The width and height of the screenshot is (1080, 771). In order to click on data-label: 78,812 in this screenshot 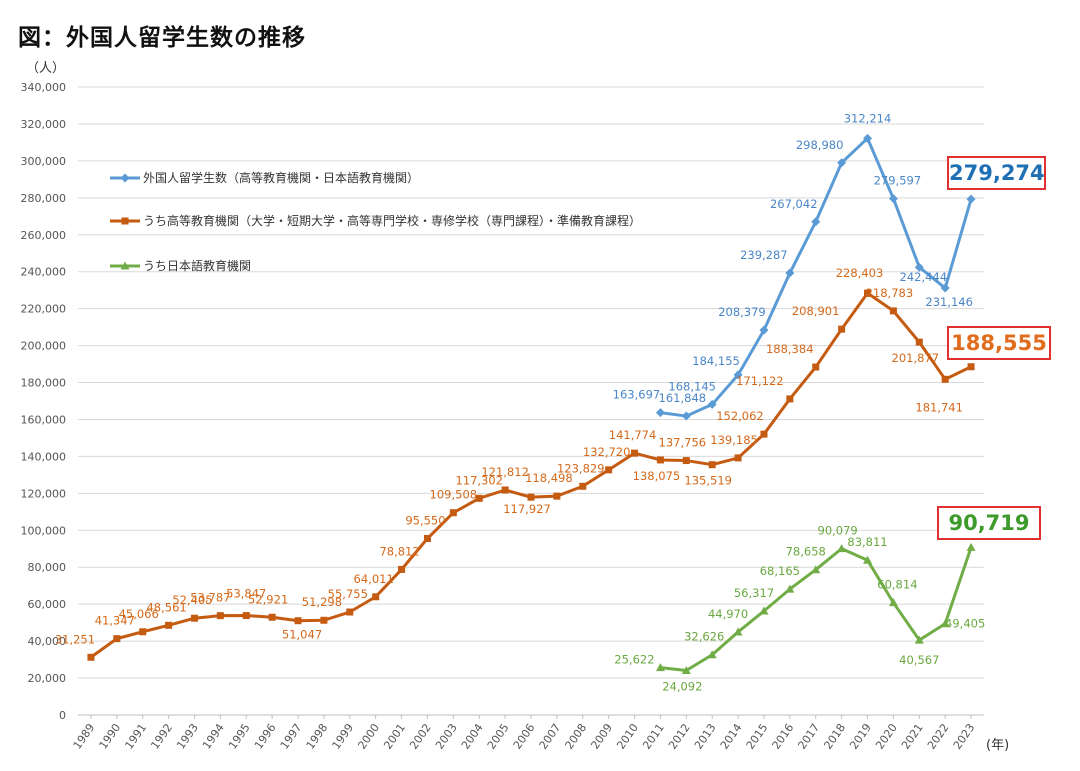, I will do `click(399, 551)`.